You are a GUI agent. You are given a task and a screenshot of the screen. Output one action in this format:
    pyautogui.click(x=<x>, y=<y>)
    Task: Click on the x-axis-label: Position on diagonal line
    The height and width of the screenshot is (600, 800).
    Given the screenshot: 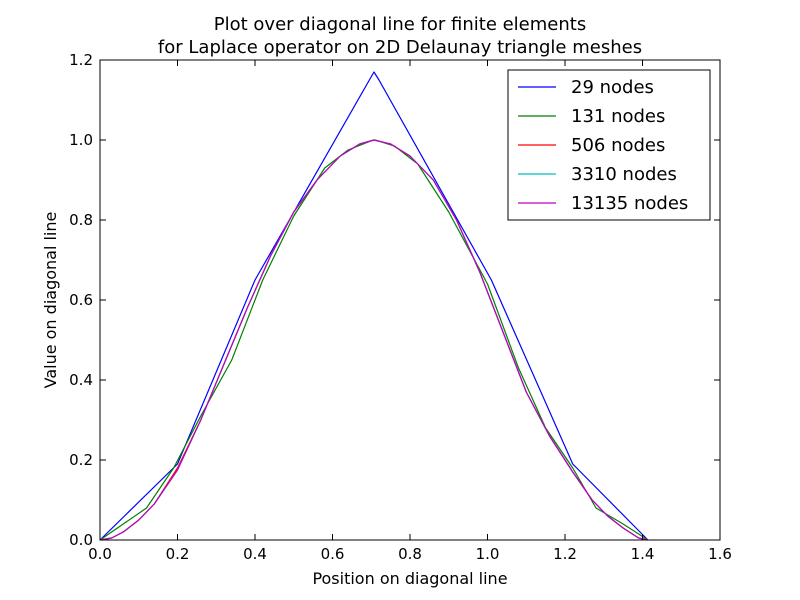 What is the action you would take?
    pyautogui.click(x=409, y=578)
    